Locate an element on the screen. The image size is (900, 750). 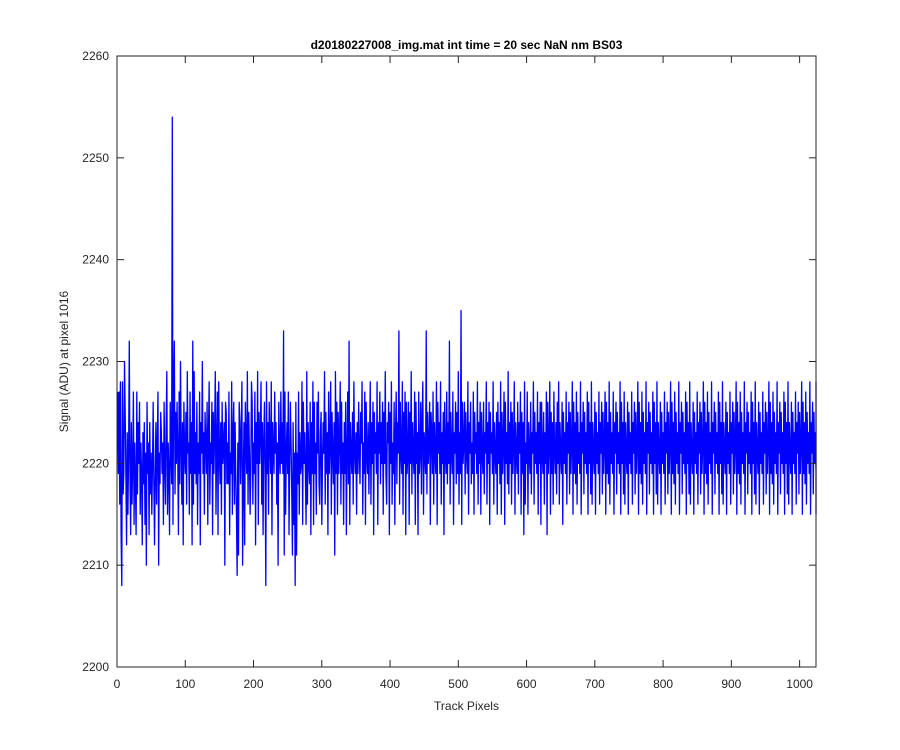
x-tick-label: 1000 is located at coordinates (799, 684).